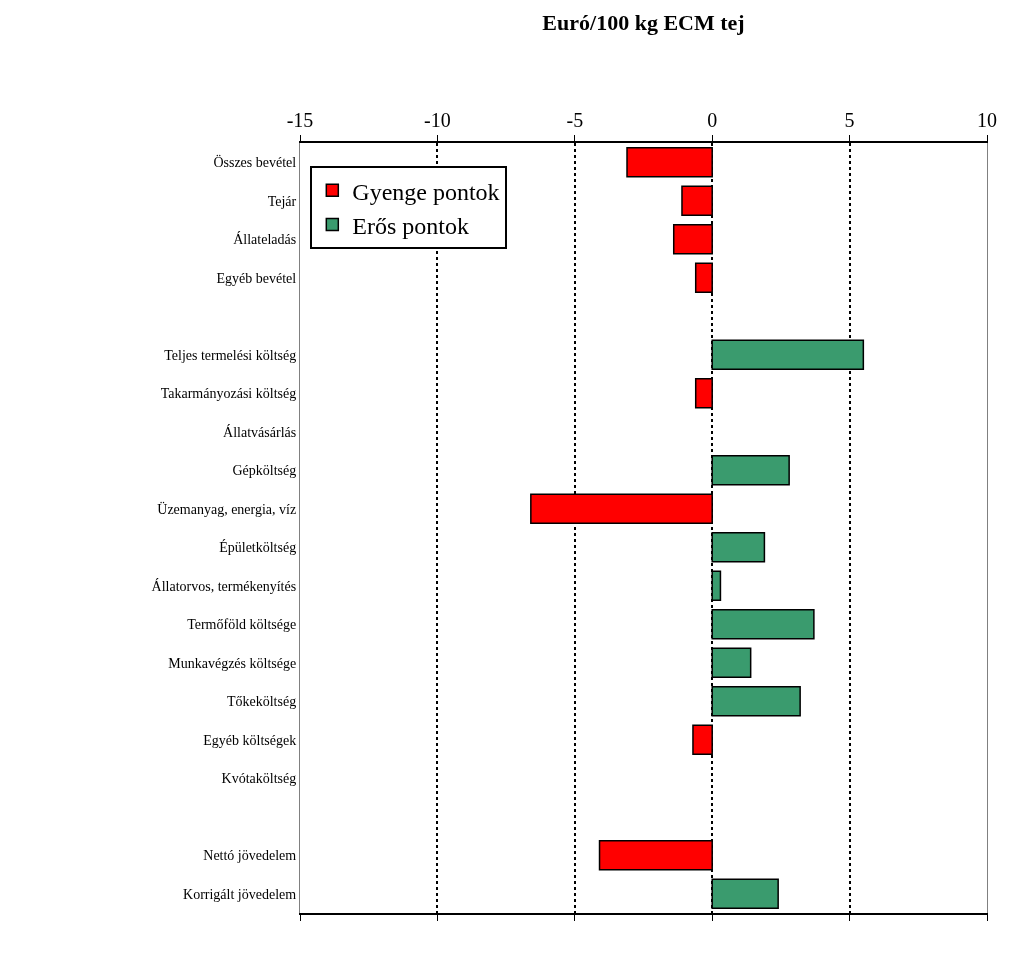 This screenshot has width=1012, height=967. Describe the element at coordinates (256, 278) in the screenshot. I see `y-tick-label: Egyéb bevétel` at that location.